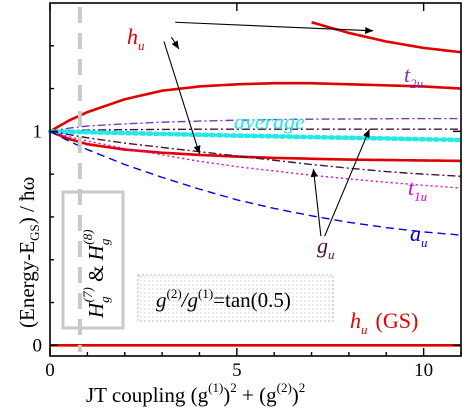  Describe the element at coordinates (274, 26) in the screenshot. I see `arrow-hu-to-upper` at that location.